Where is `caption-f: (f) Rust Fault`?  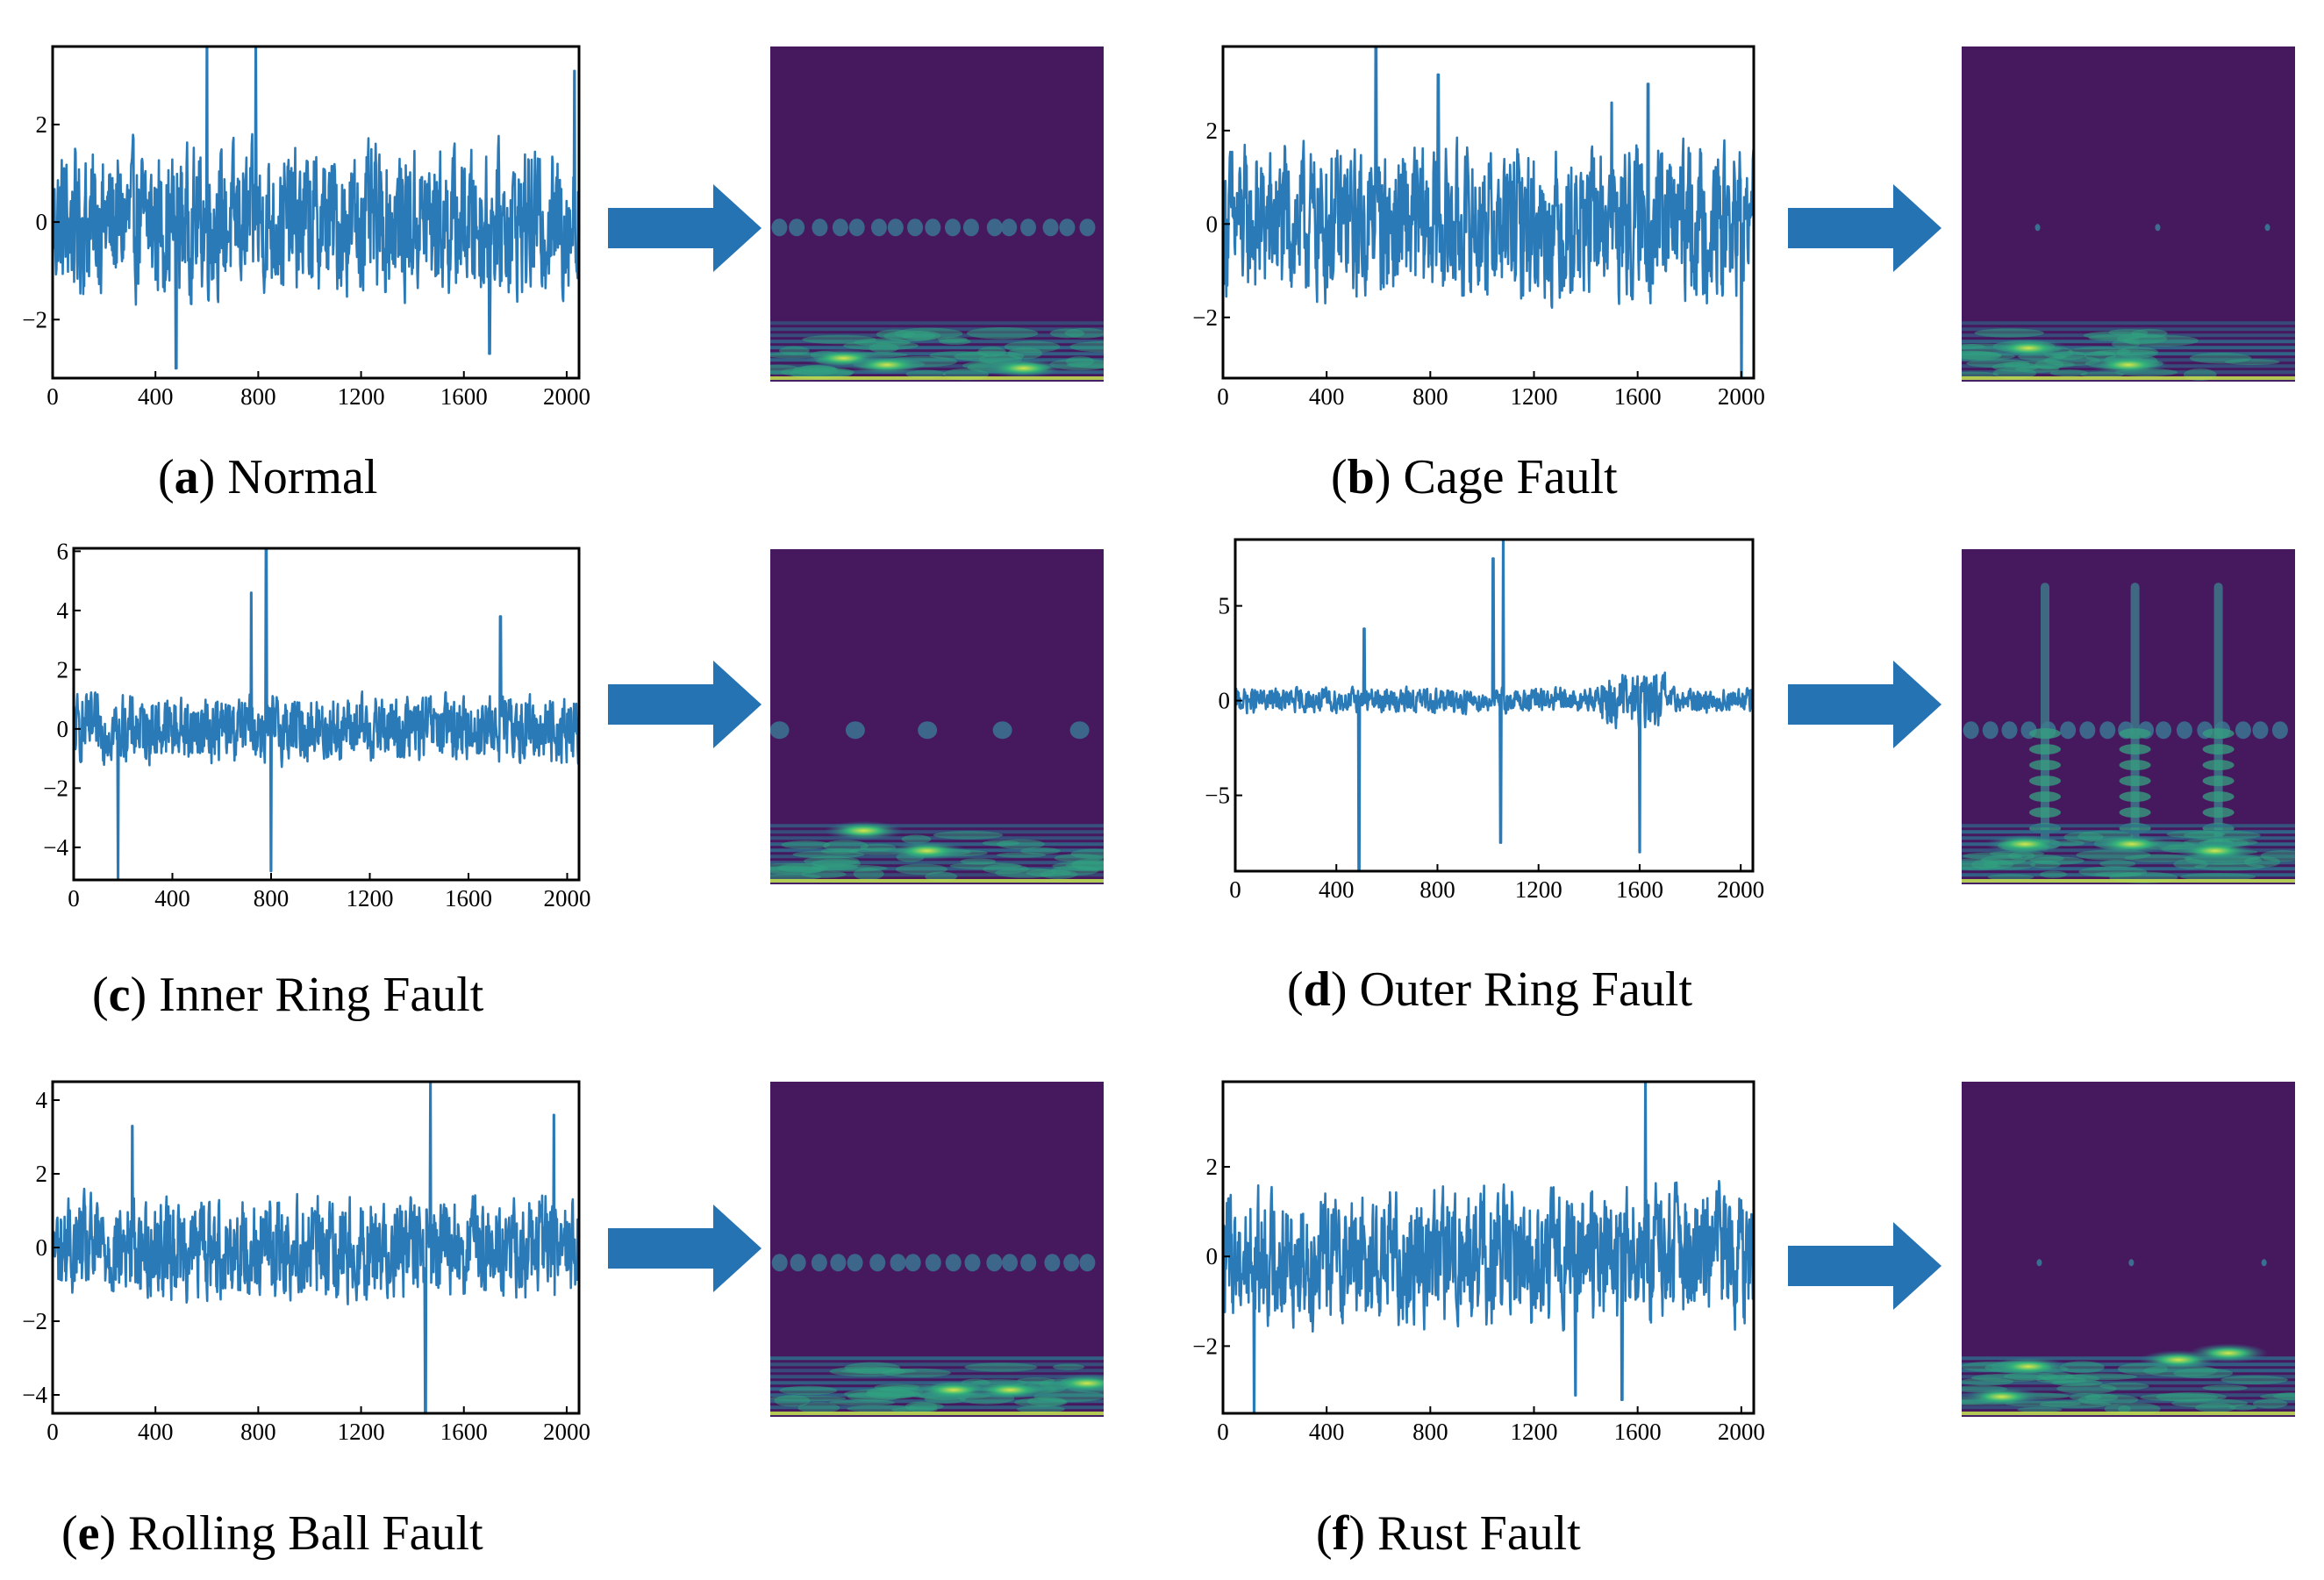
caption-f: (f) Rust Fault is located at coordinates (1448, 1534).